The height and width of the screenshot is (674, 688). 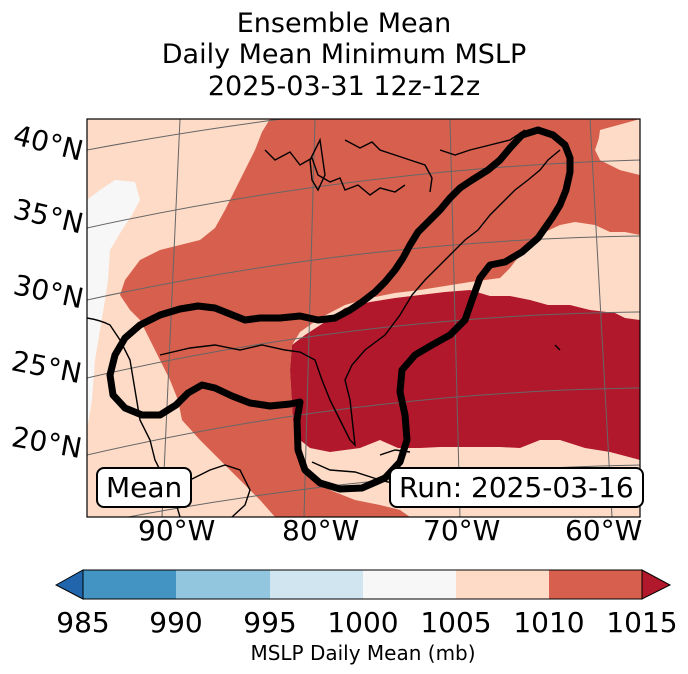 What do you see at coordinates (462, 530) in the screenshot?
I see `lon-label-70w: 70°W` at bounding box center [462, 530].